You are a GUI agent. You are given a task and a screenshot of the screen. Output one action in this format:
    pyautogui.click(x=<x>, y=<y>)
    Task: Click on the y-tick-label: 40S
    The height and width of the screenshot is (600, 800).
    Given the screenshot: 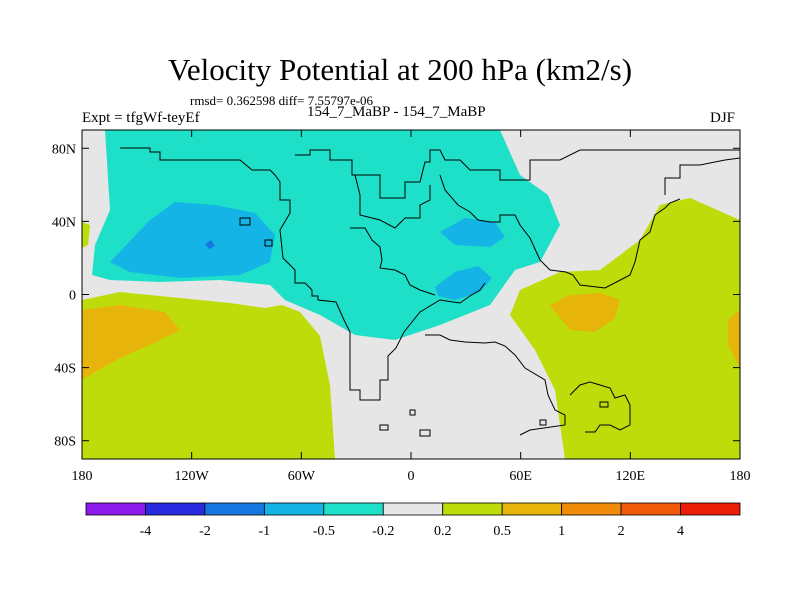 What is the action you would take?
    pyautogui.click(x=65, y=369)
    